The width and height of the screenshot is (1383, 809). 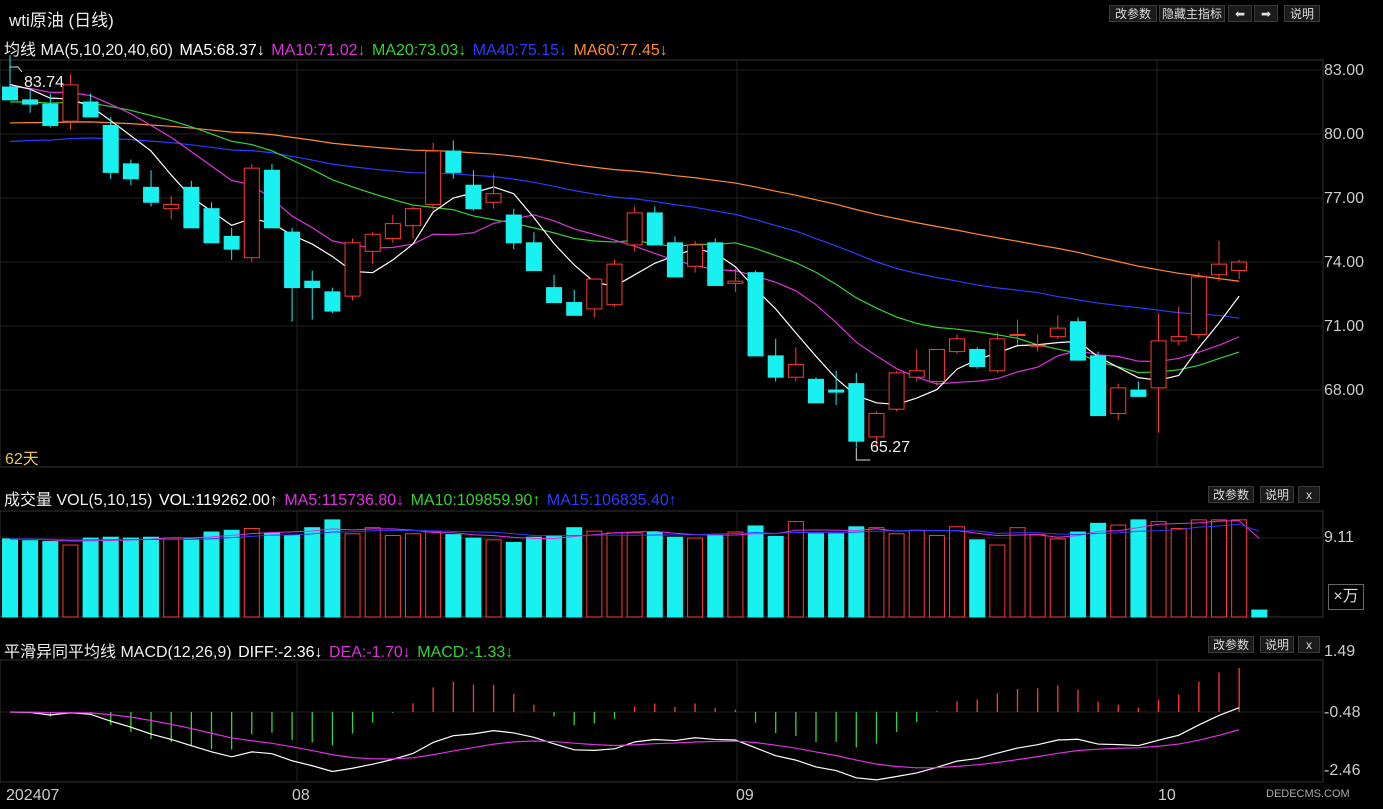 I want to click on next-arrow-icon: ➡, so click(x=1266, y=13).